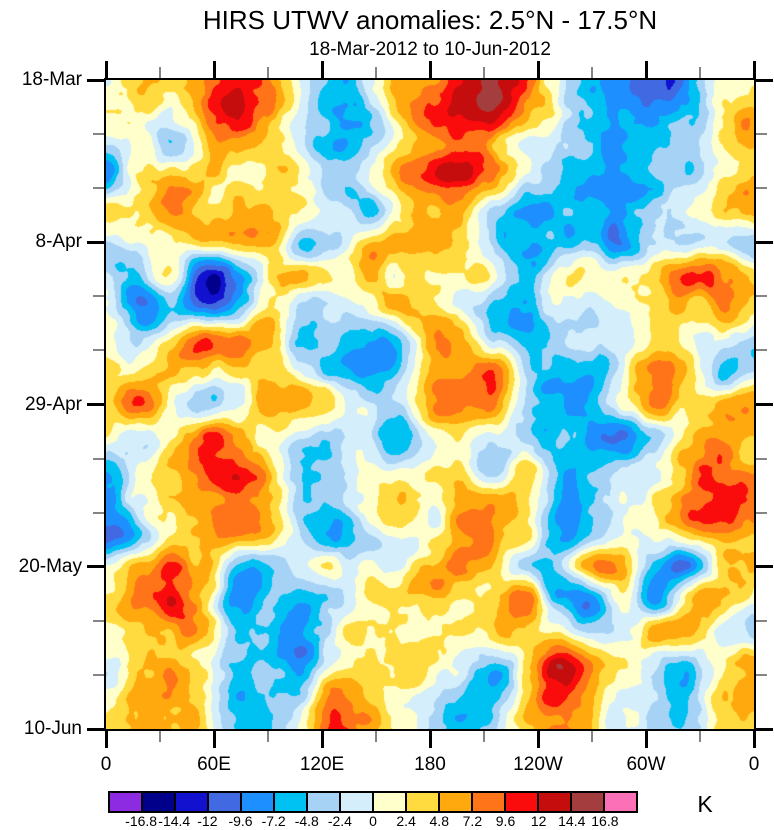  I want to click on x-tick-label: 60E, so click(214, 764).